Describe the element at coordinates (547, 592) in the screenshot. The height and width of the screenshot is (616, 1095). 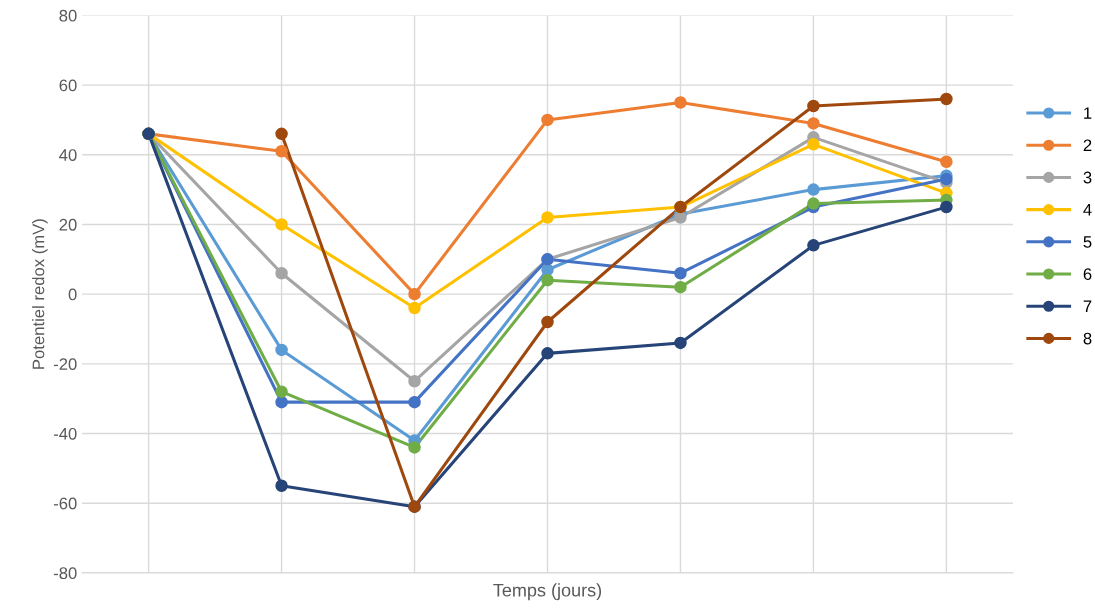
I see `x-axis-title: Temps (jours)` at that location.